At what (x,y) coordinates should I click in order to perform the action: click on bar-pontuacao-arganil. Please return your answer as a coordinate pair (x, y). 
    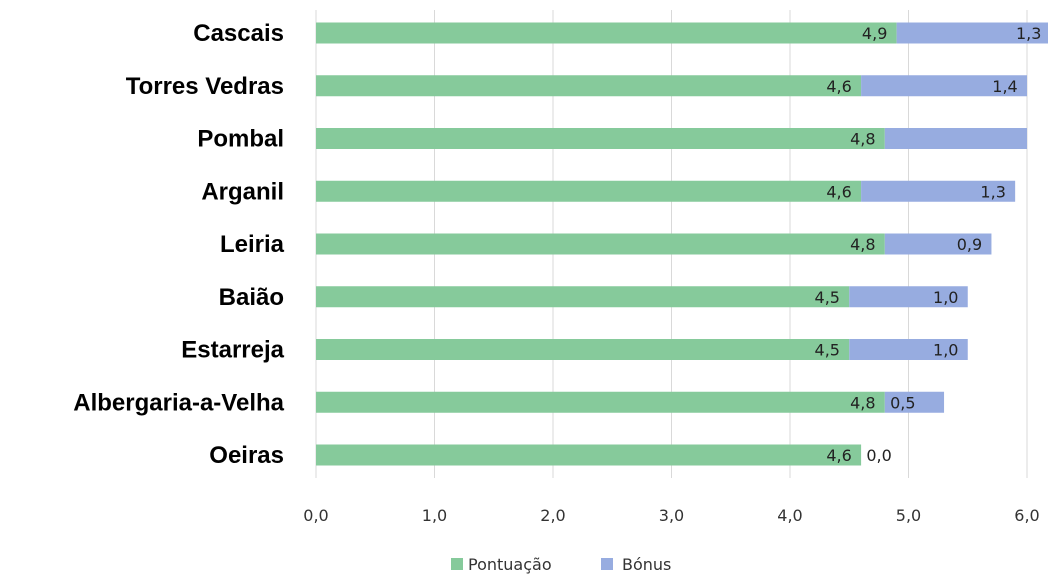
    Looking at the image, I should click on (589, 191).